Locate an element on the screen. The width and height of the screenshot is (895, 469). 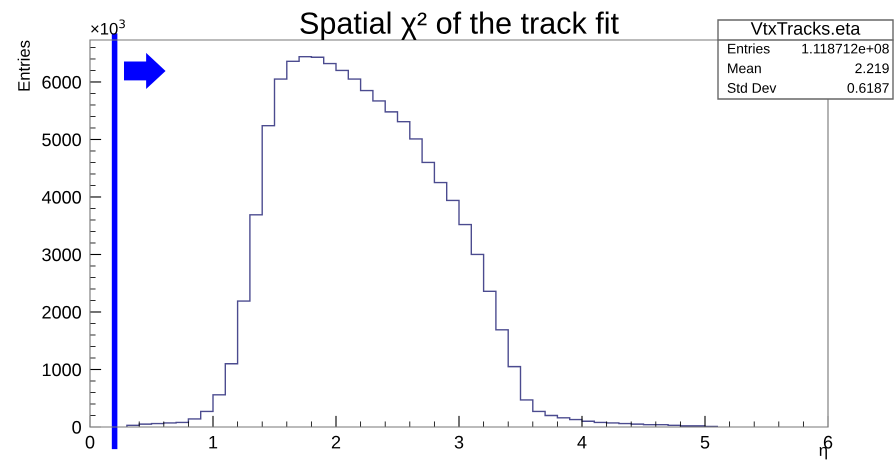
chart-title: Spatial χ² of the track fit is located at coordinates (459, 26).